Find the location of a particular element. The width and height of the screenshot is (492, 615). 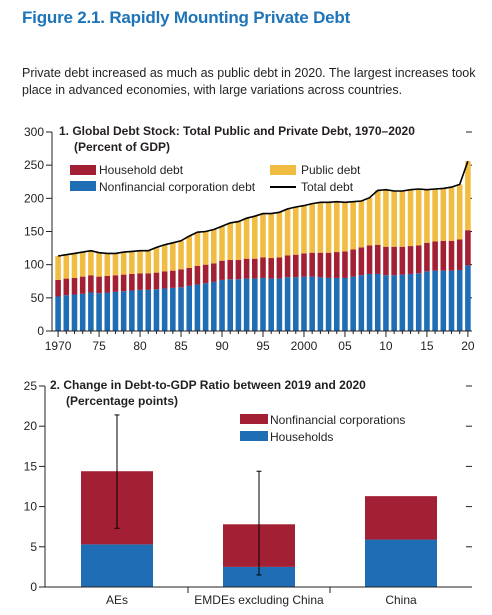

y-tick-label: 50 is located at coordinates (38, 298).